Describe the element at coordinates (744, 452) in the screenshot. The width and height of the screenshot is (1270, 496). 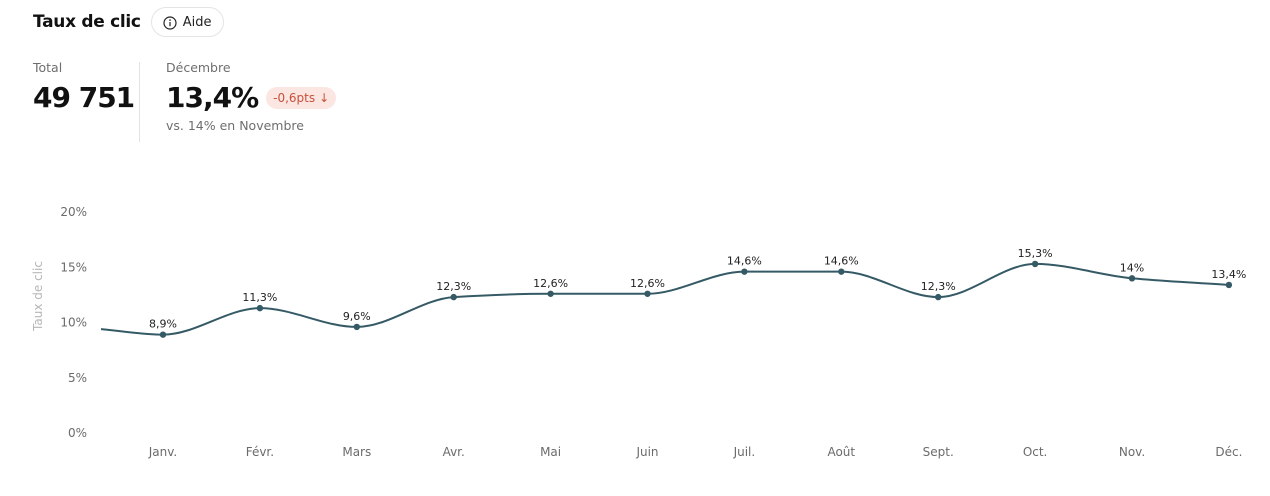
I see `x-tick-label: Juil.` at that location.